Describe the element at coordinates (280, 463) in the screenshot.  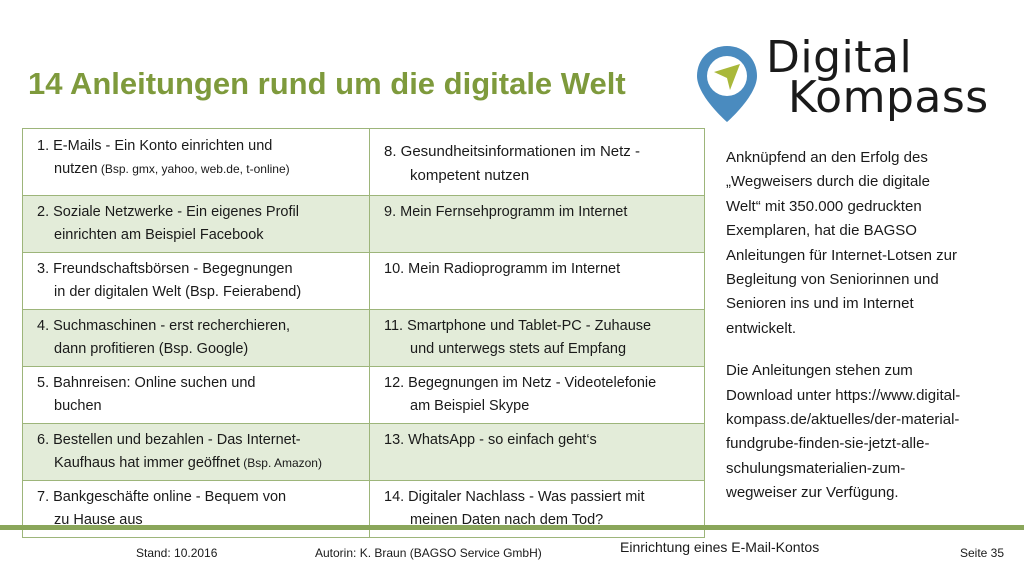
I see `guide-example-note: (Bsp. Amazon)` at that location.